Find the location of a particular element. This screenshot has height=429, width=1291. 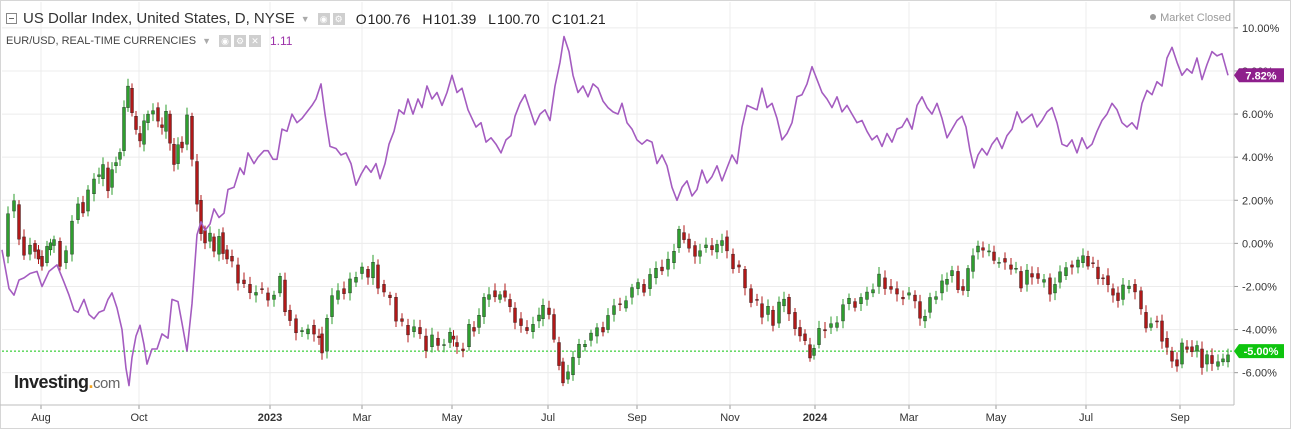

level-value-tag: -5.00% is located at coordinates (1259, 351).